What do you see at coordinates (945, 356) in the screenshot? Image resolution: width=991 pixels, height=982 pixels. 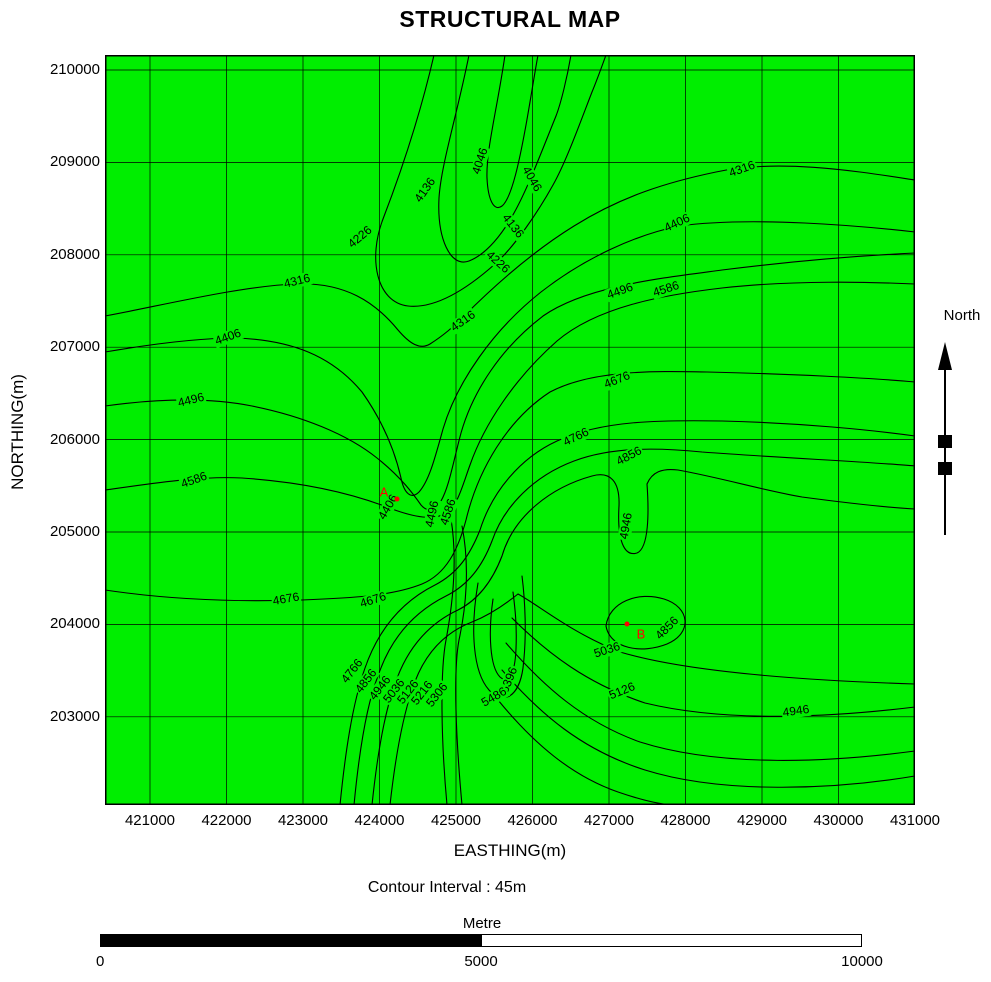 I see `north-arrowhead-icon` at bounding box center [945, 356].